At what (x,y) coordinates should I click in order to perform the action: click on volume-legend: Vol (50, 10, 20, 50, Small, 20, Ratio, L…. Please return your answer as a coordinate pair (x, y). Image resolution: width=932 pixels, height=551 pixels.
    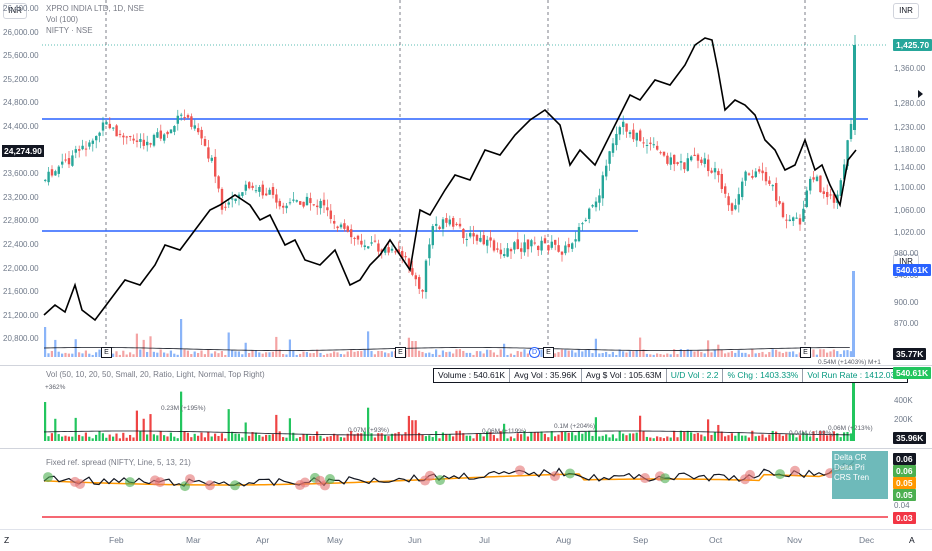
    Looking at the image, I should click on (155, 374).